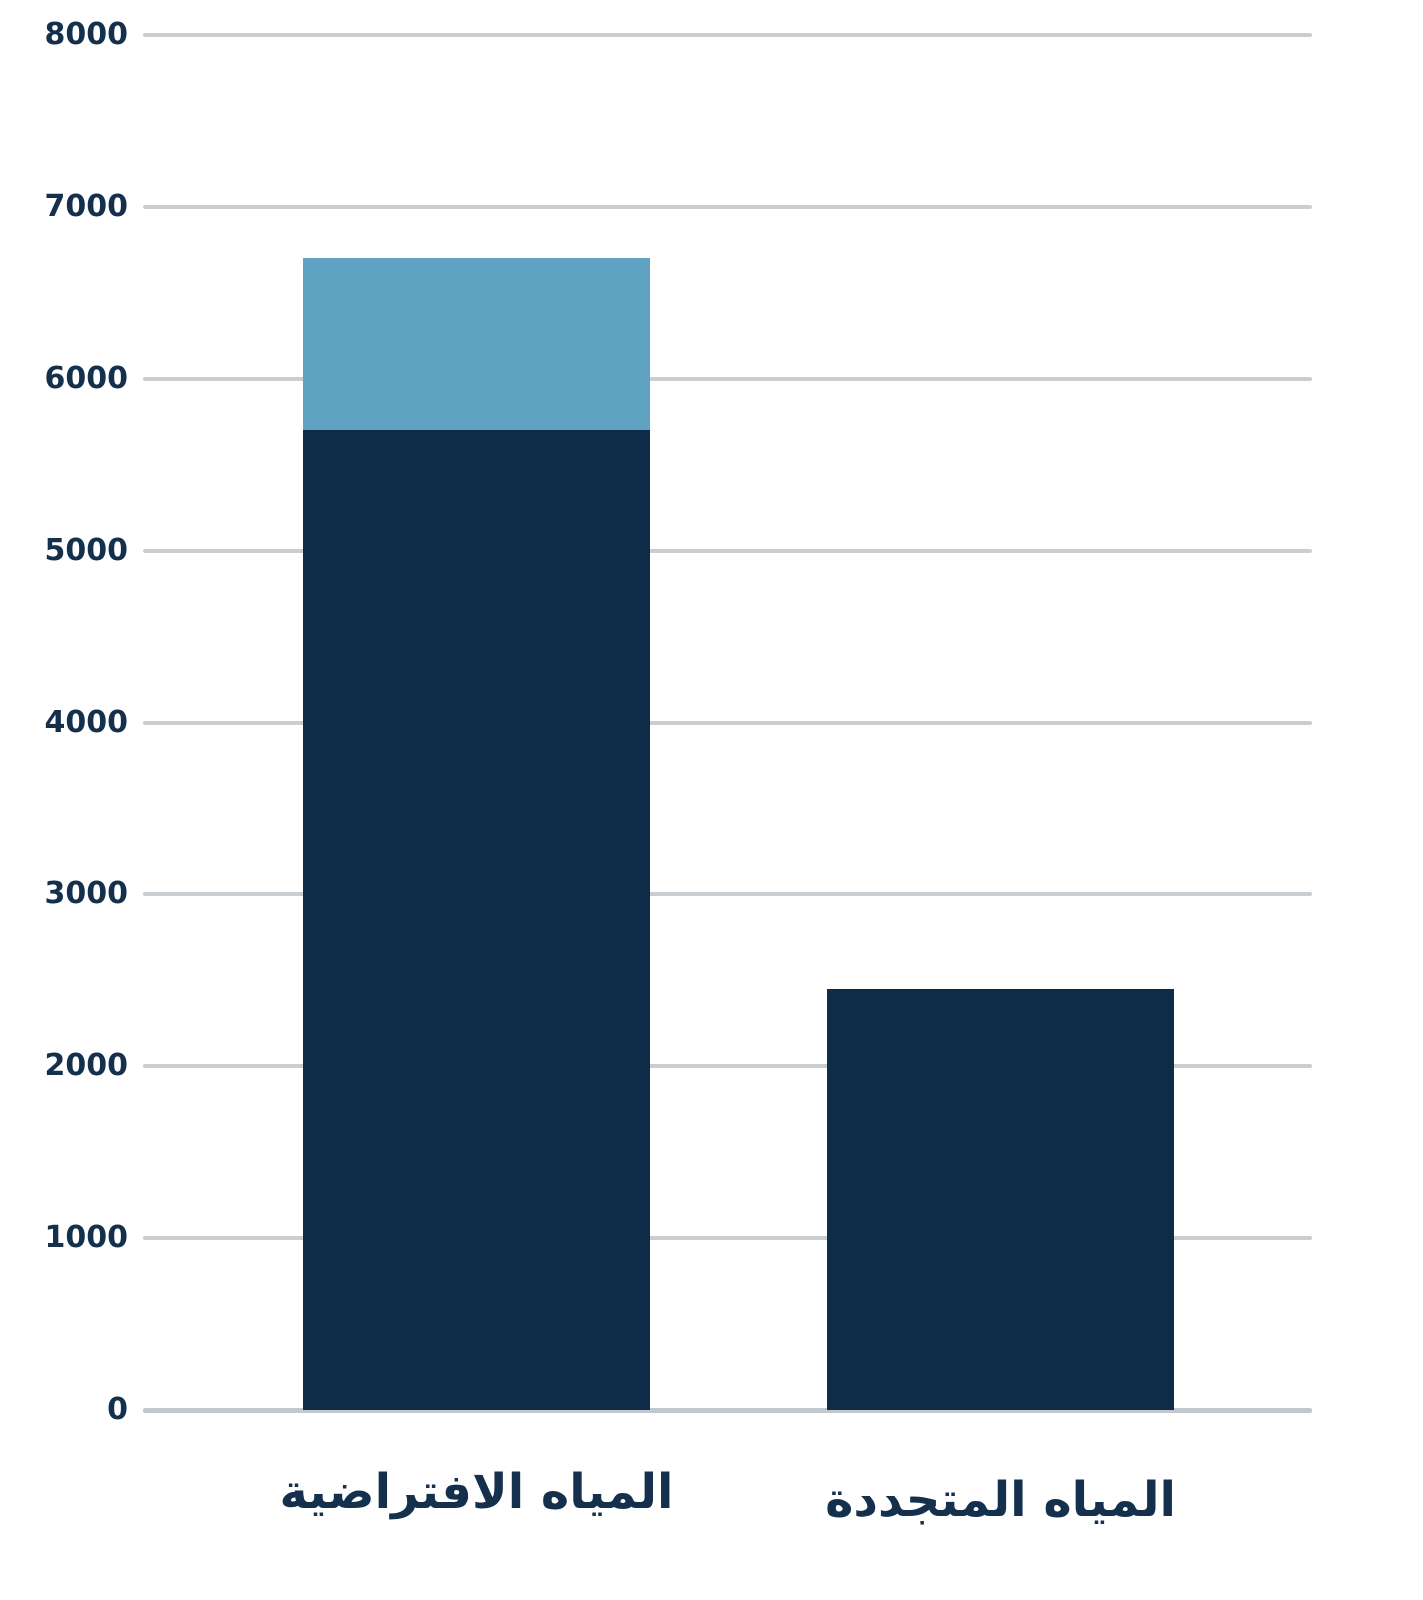  Describe the element at coordinates (476, 344) in the screenshot. I see `bar-segment-virtual-water-light-blue` at that location.